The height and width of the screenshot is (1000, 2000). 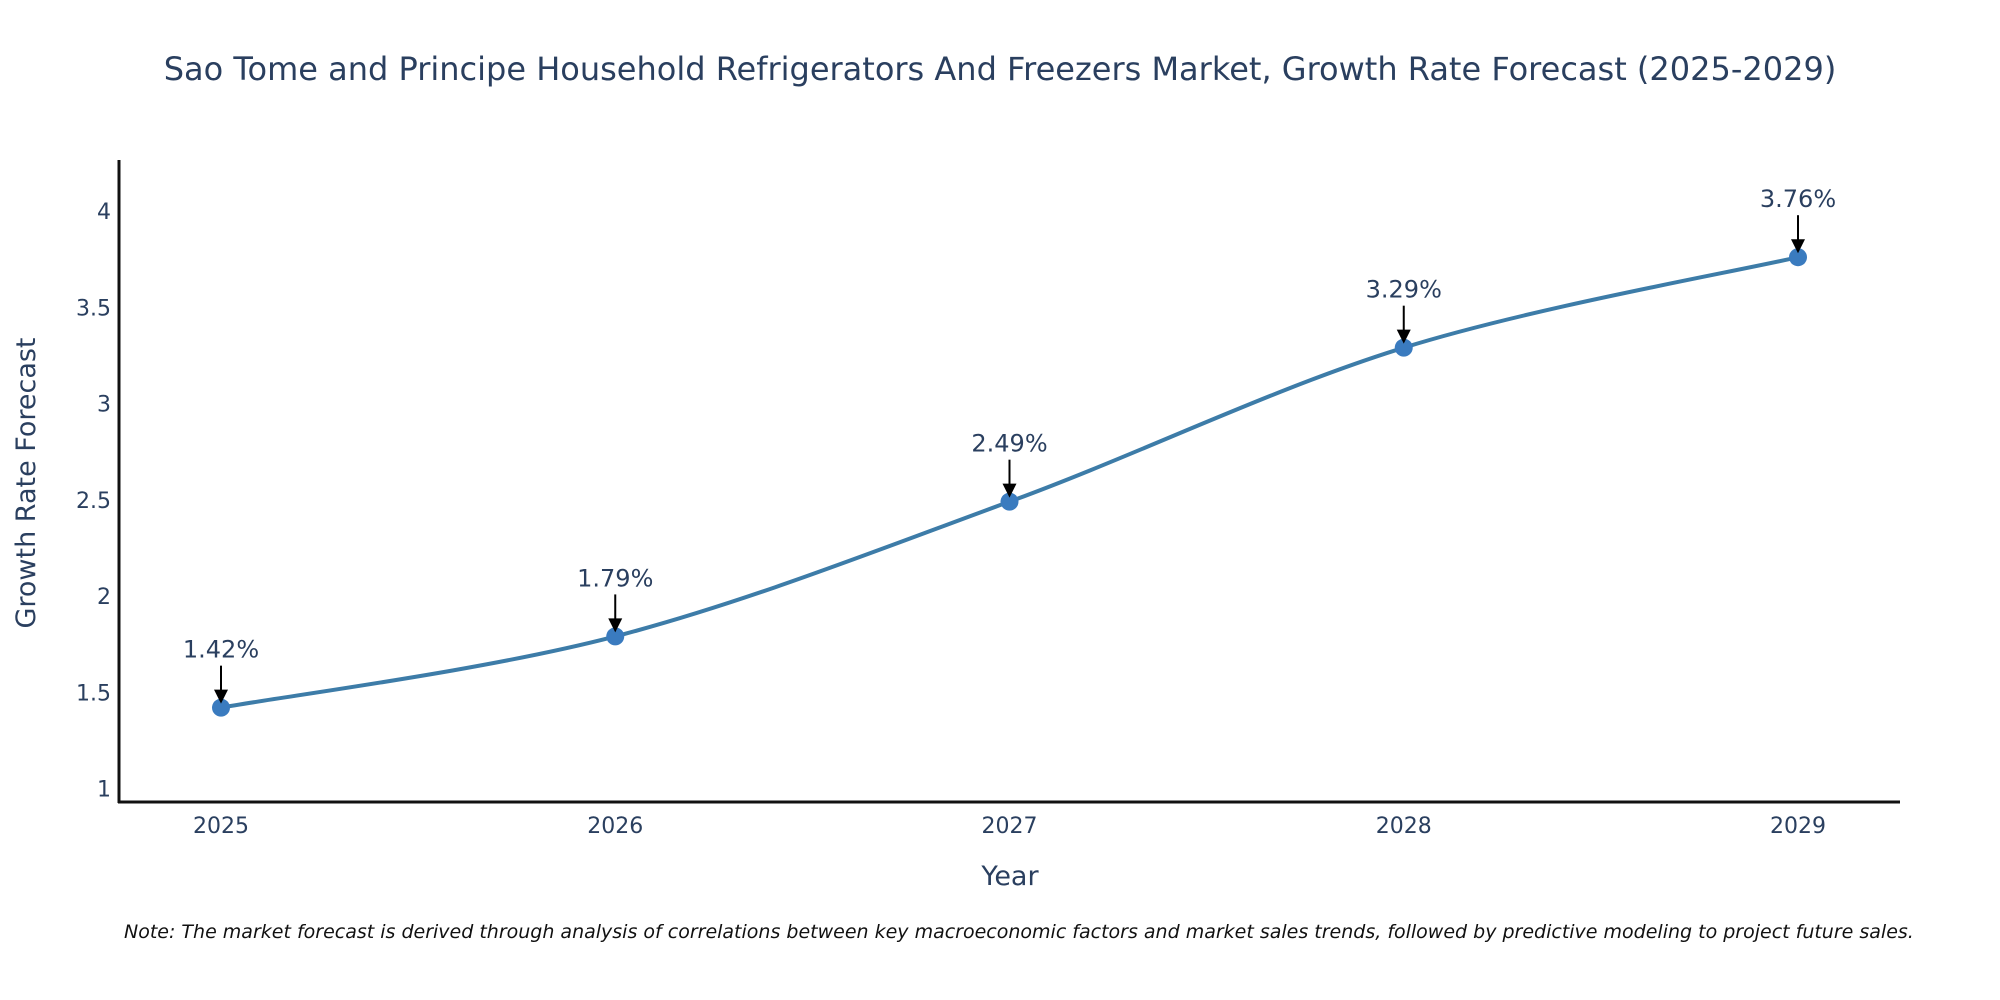 What do you see at coordinates (26, 482) in the screenshot?
I see `y-axis-title: Growth Rate Forecast` at bounding box center [26, 482].